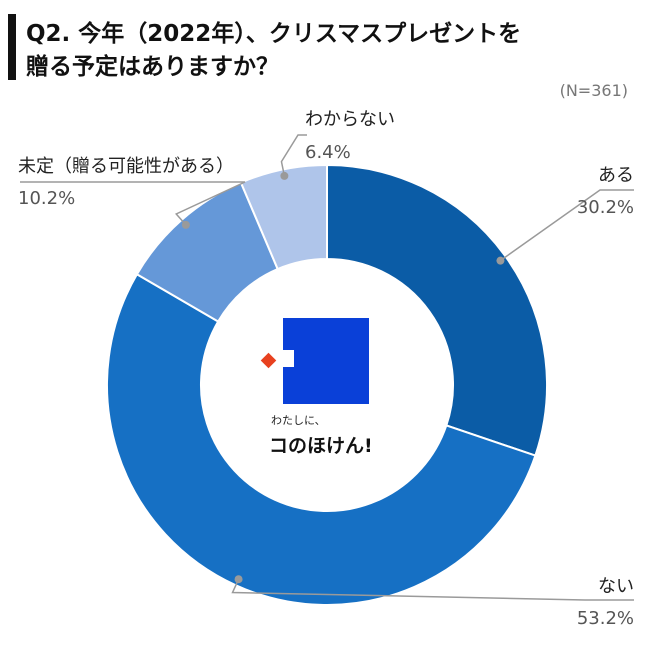 The height and width of the screenshot is (650, 650). Describe the element at coordinates (616, 586) in the screenshot. I see `slice-label-1: ない` at that location.